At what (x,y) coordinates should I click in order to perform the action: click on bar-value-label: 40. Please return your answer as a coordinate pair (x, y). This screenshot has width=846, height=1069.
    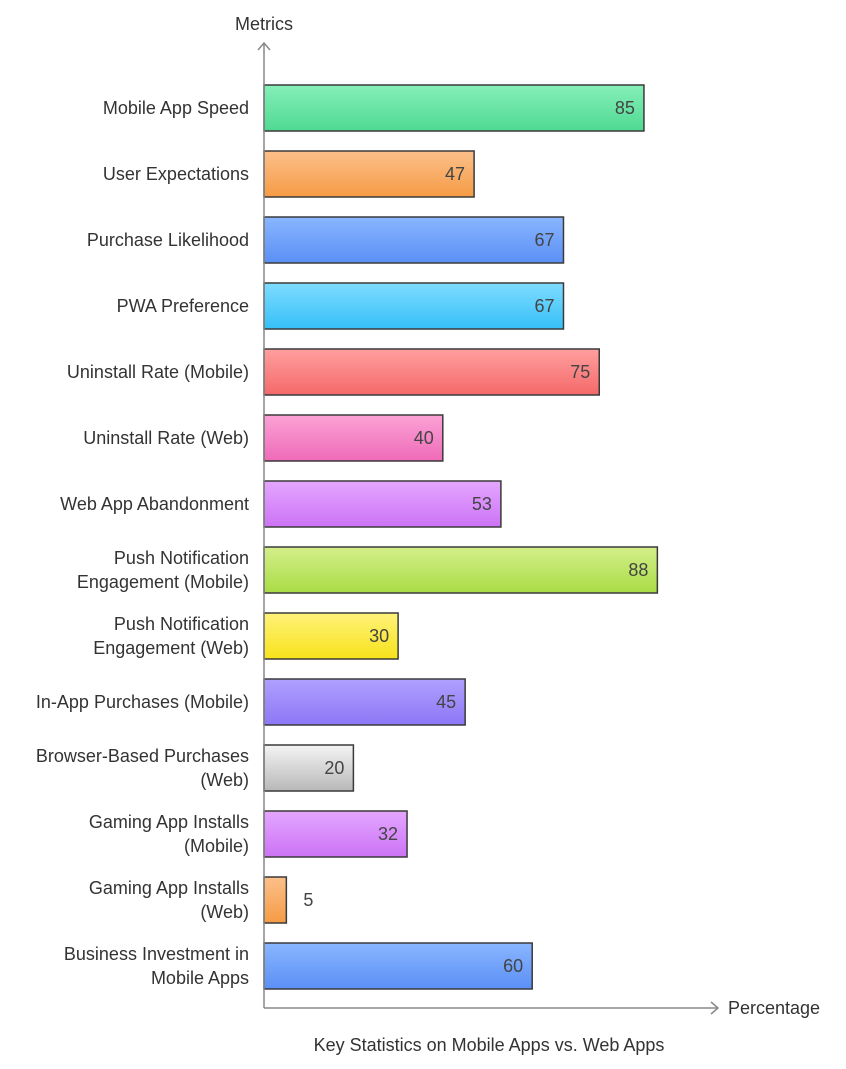
    Looking at the image, I should click on (424, 438).